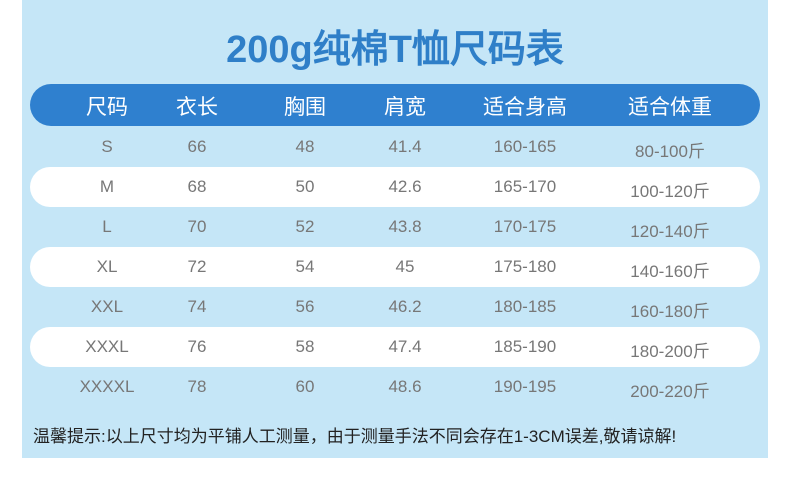 The width and height of the screenshot is (790, 479). I want to click on table-cell: 80-100斤, so click(670, 151).